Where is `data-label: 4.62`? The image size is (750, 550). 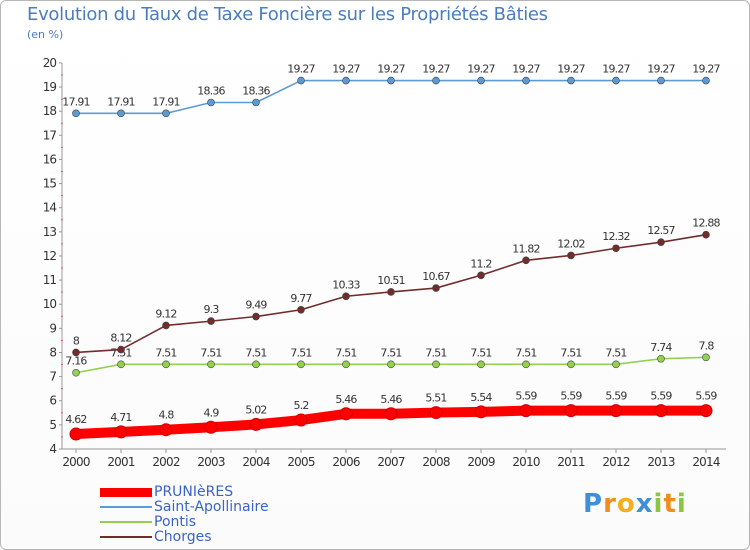
data-label: 4.62 is located at coordinates (75, 419).